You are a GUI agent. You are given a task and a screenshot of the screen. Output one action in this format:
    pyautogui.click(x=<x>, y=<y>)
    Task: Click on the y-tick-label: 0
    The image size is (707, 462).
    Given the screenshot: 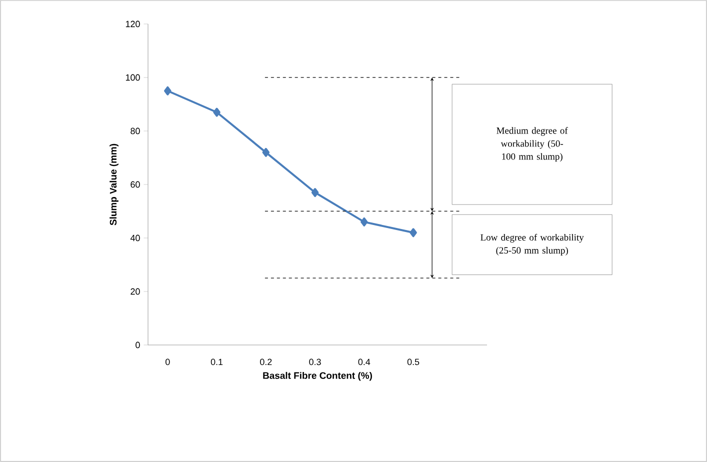 What is the action you would take?
    pyautogui.click(x=138, y=345)
    